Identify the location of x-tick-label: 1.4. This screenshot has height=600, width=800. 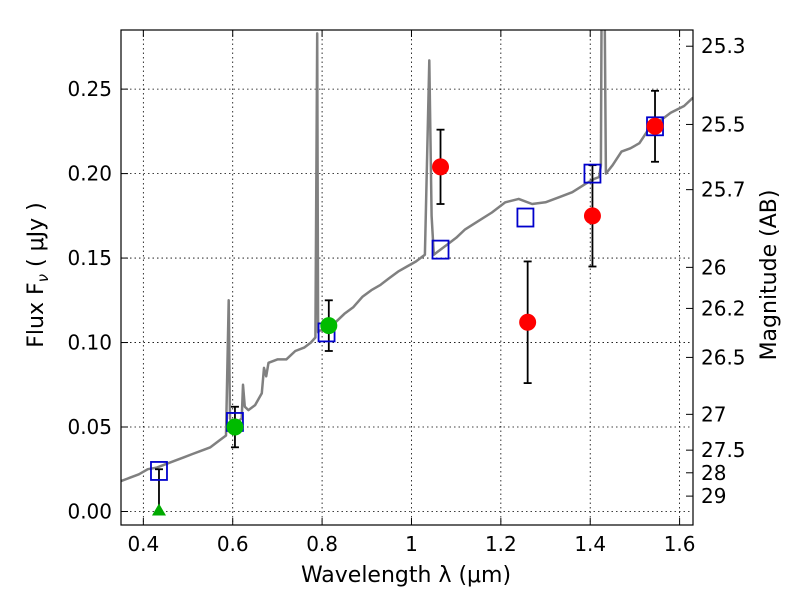
(590, 544).